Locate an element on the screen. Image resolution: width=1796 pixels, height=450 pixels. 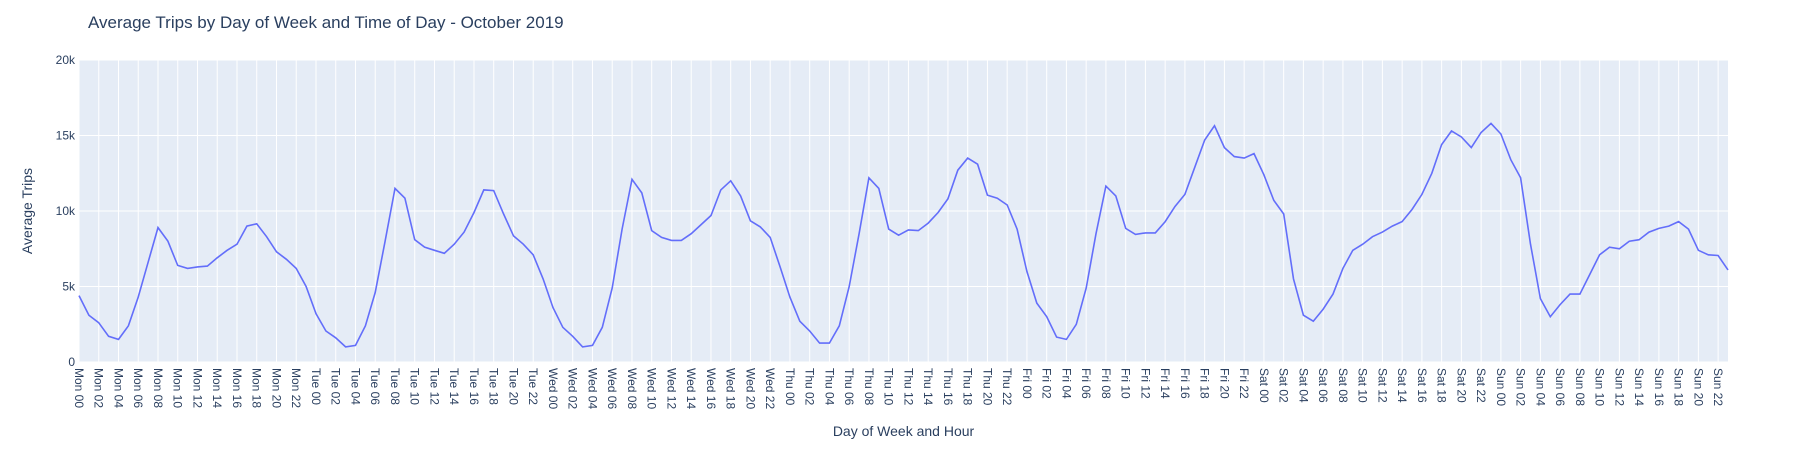
x-tick-label: Mon 14 is located at coordinates (217, 388).